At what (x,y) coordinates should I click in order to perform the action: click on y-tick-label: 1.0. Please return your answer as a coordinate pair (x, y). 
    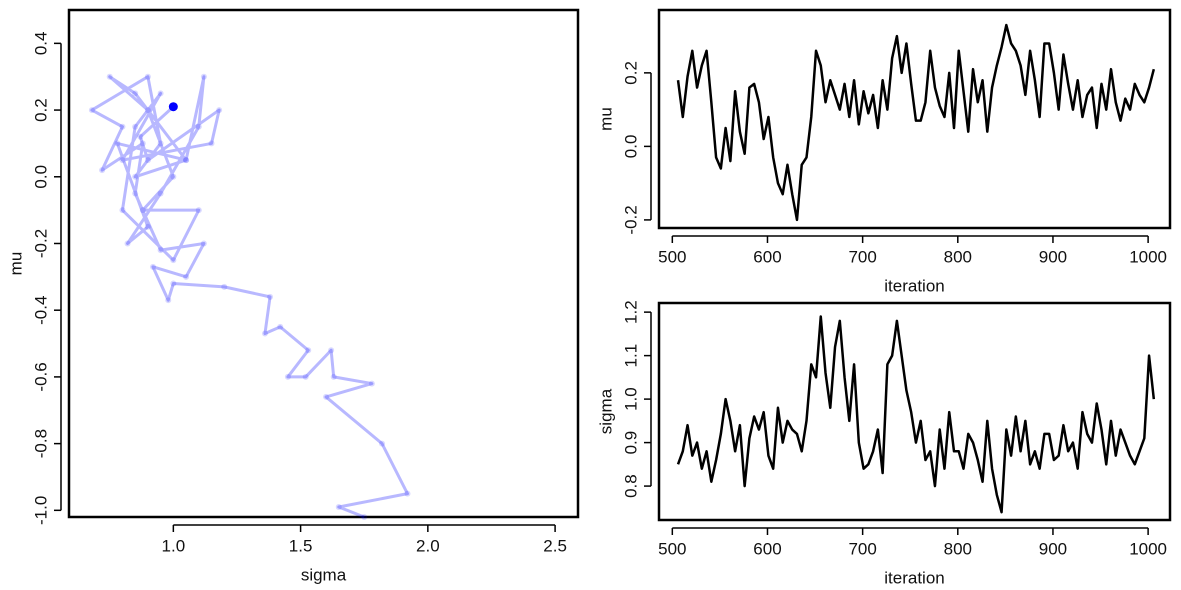
    Looking at the image, I should click on (630, 399).